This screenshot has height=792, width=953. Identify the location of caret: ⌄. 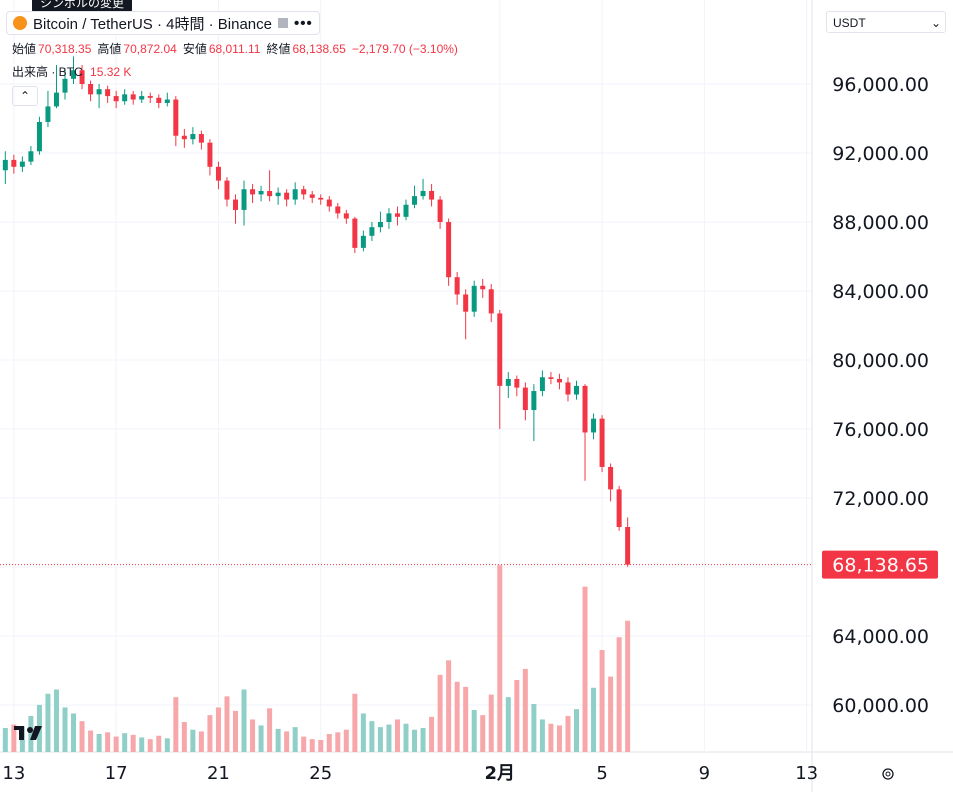
(935, 23).